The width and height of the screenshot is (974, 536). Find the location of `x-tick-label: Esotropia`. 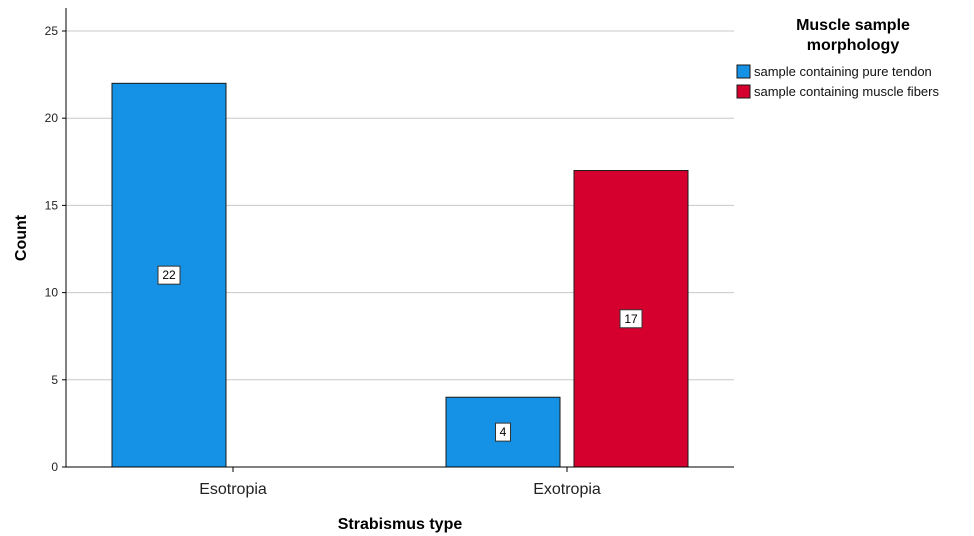

x-tick-label: Esotropia is located at coordinates (233, 489).